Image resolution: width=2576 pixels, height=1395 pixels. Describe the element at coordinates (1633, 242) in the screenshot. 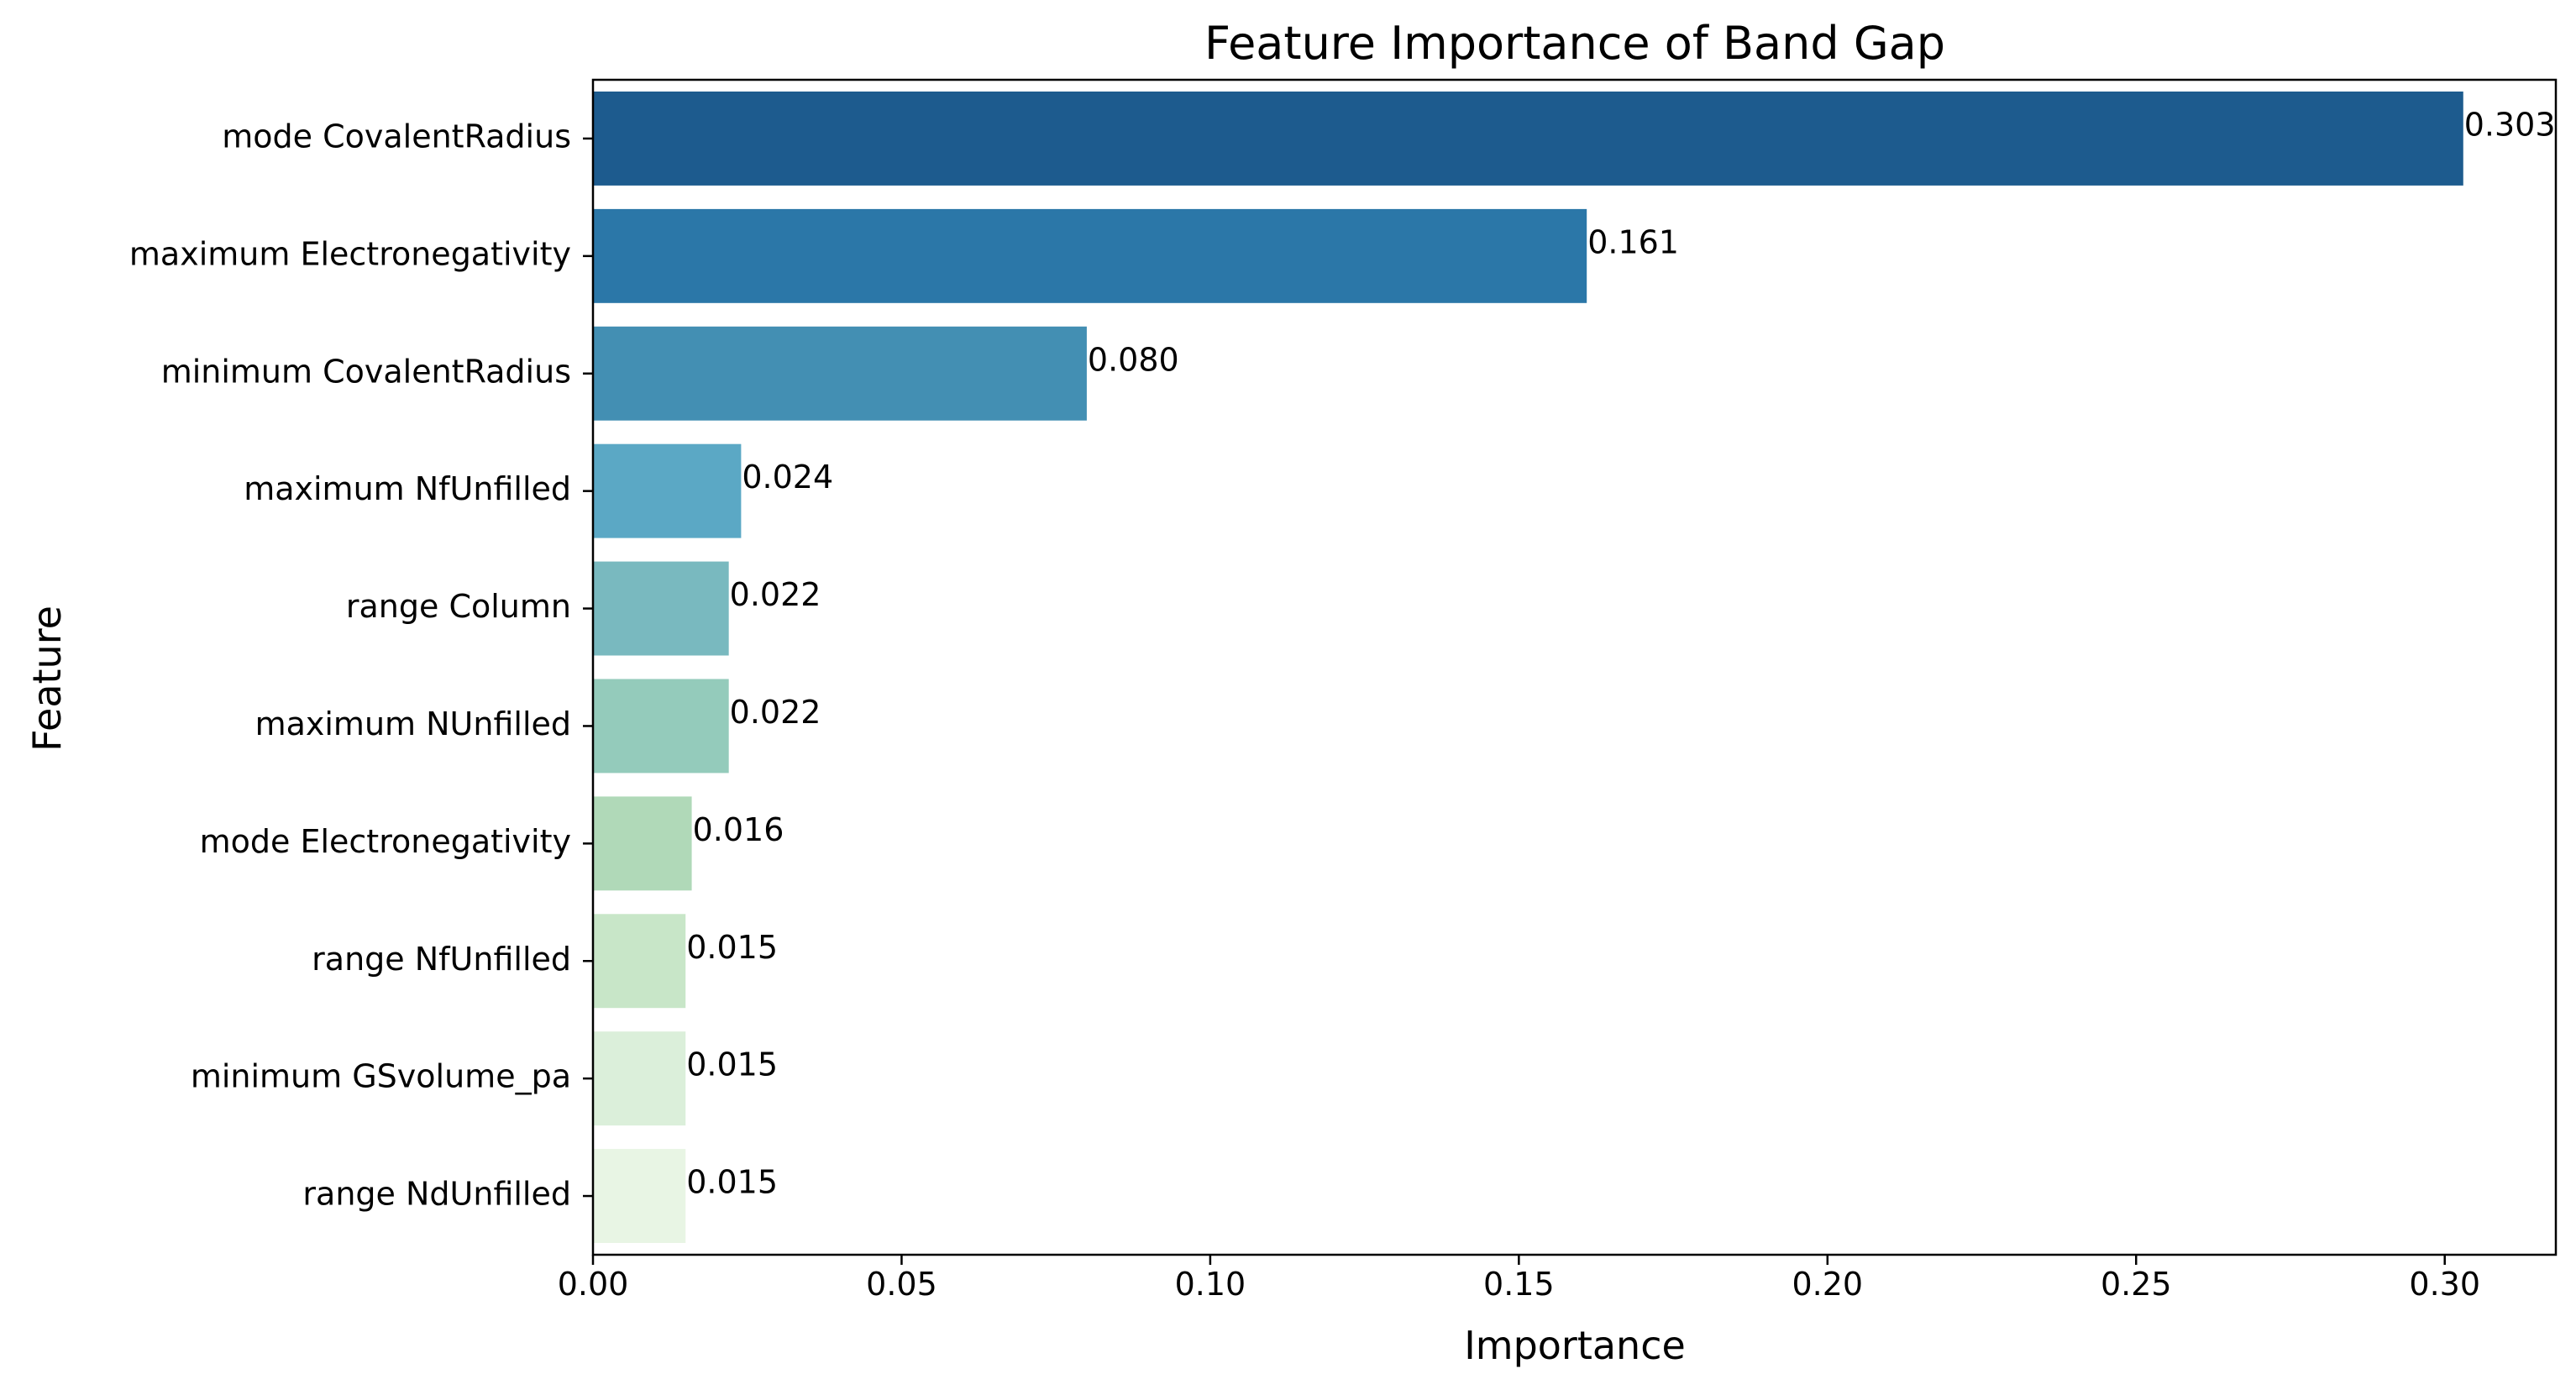

I see `value-label: 0.161` at that location.